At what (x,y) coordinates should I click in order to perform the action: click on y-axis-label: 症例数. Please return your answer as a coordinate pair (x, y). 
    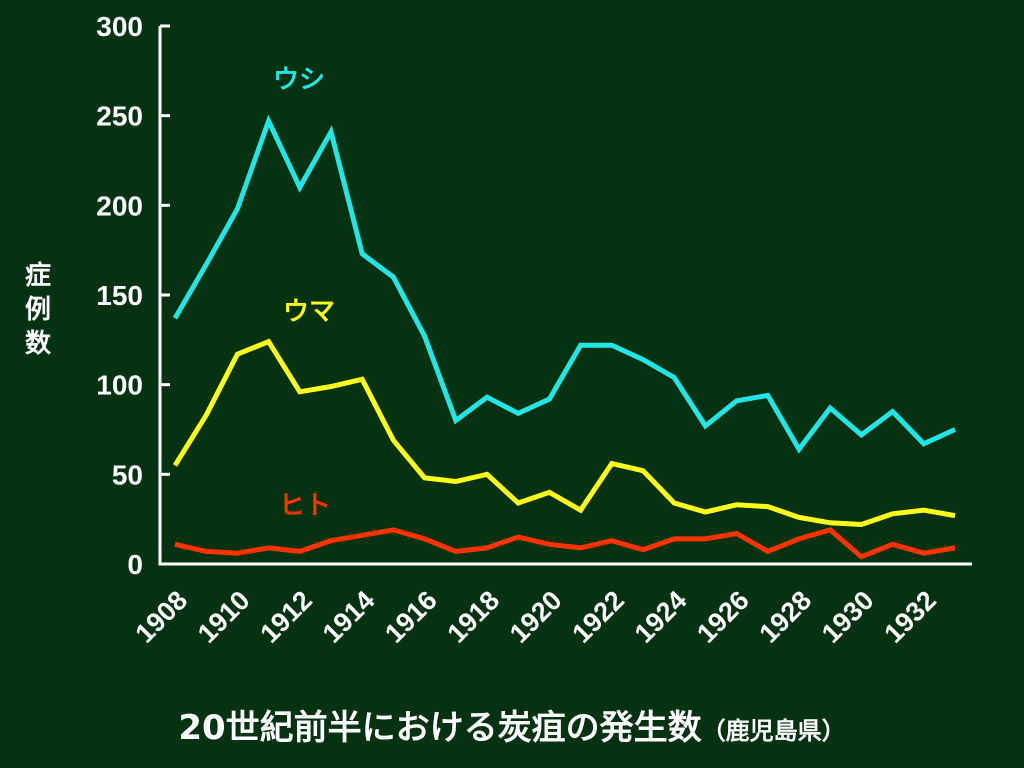
    Looking at the image, I should click on (38, 309).